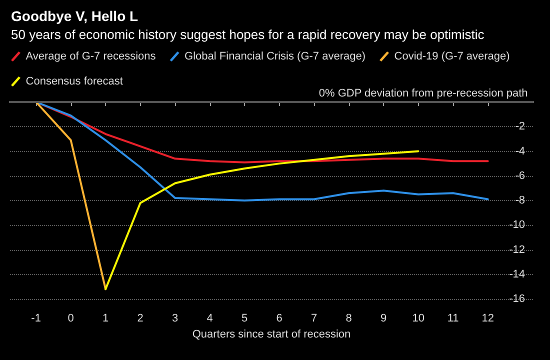  What do you see at coordinates (517, 250) in the screenshot?
I see `y-tick-label: -12` at bounding box center [517, 250].